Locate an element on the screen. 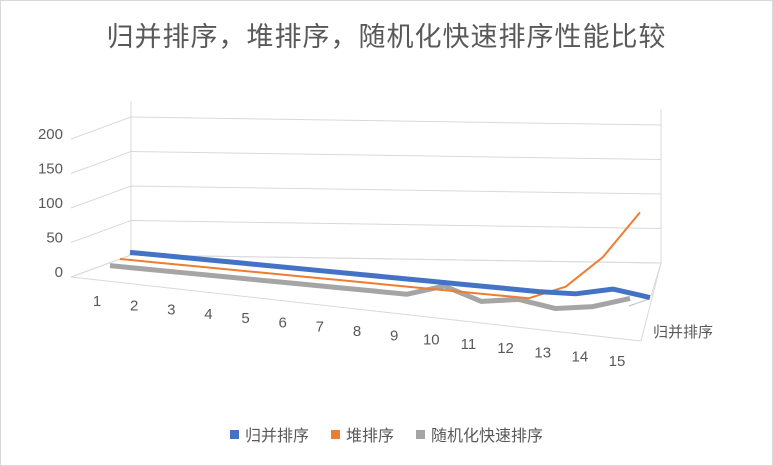 Image resolution: width=773 pixels, height=466 pixels. x-tick-2: 2 is located at coordinates (134, 305).